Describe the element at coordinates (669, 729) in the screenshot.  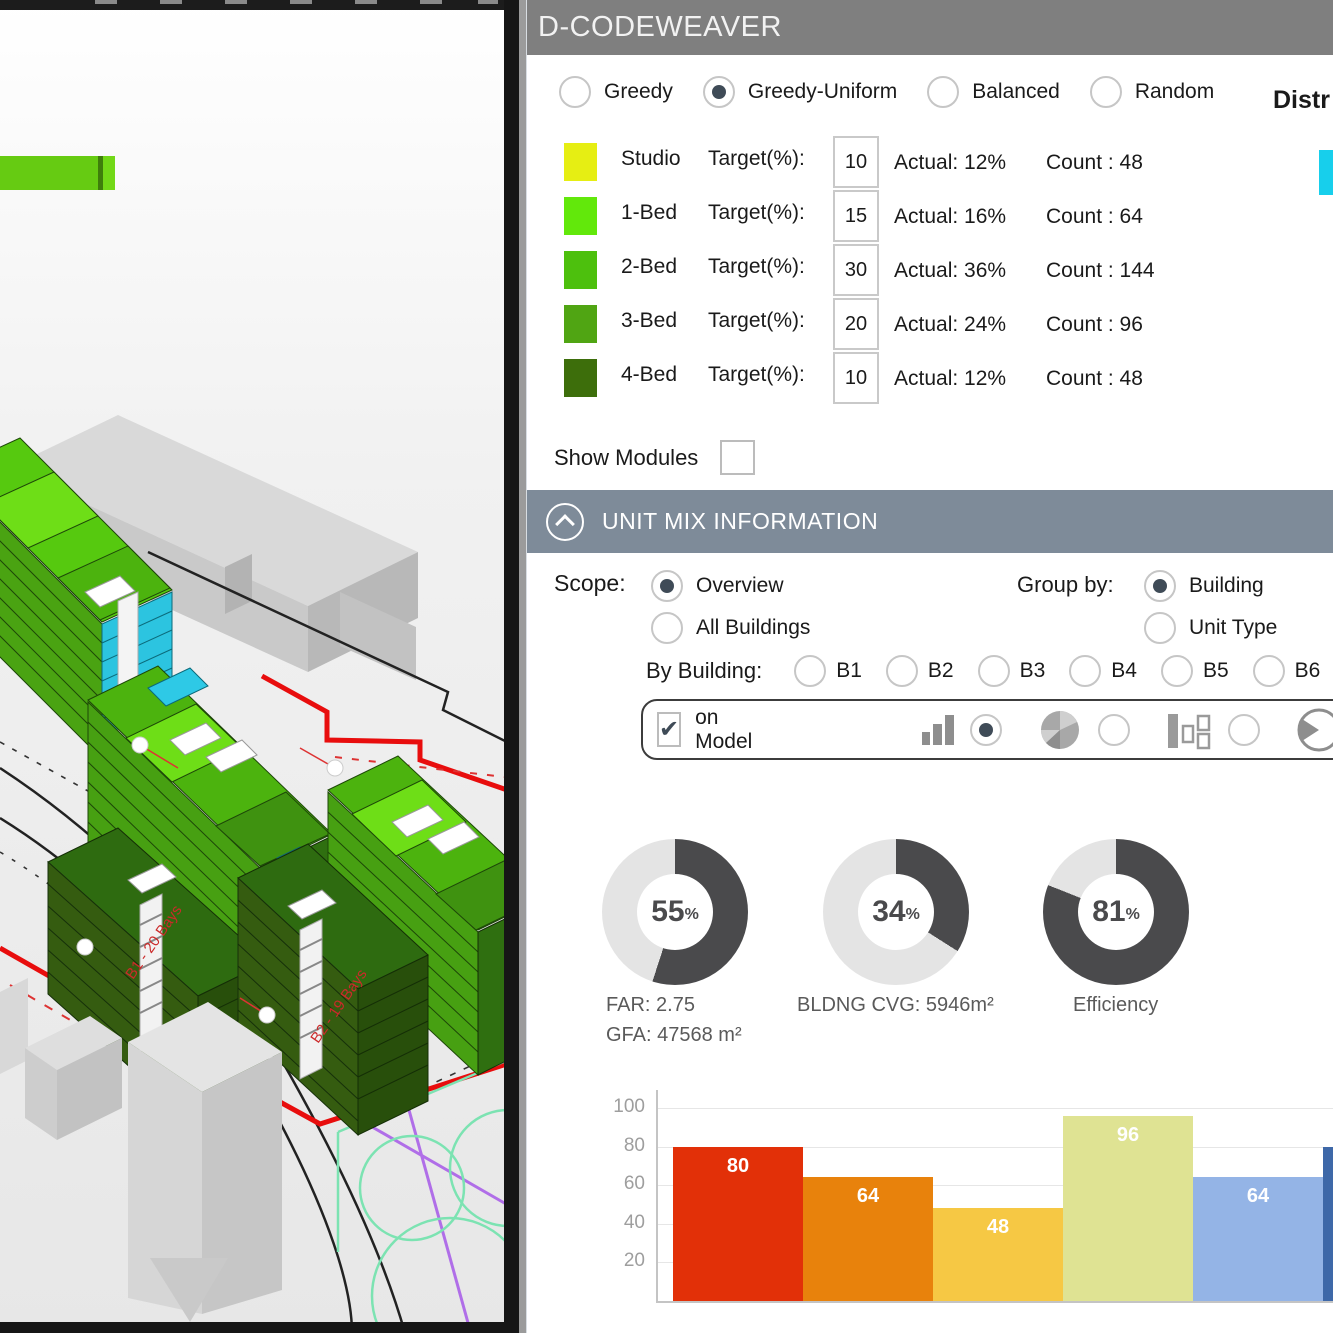
I see `on-model-checkbox: ✔` at that location.